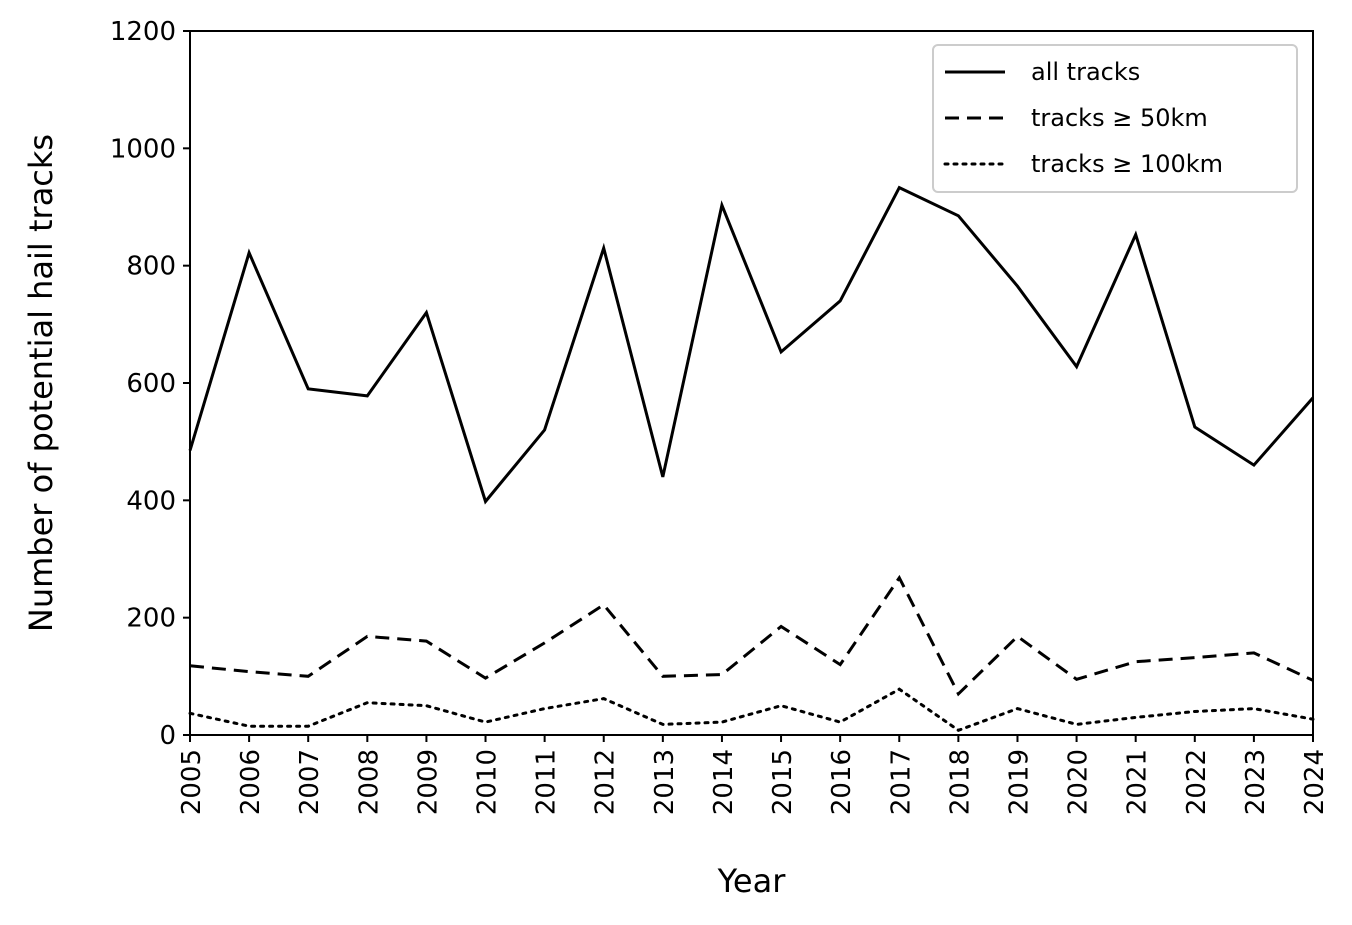 The height and width of the screenshot is (925, 1352). What do you see at coordinates (752, 881) in the screenshot?
I see `x-axis-label: Year` at bounding box center [752, 881].